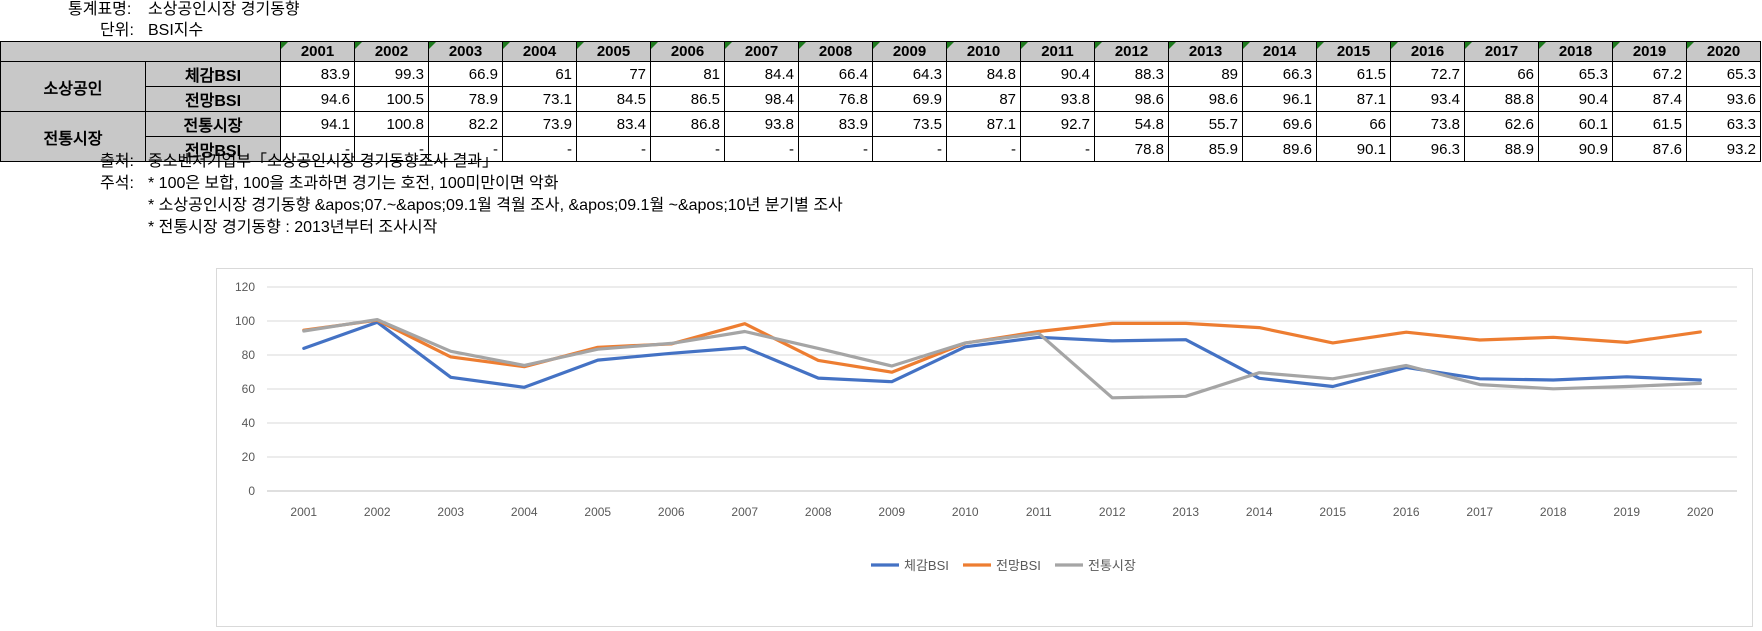 Image resolution: width=1762 pixels, height=631 pixels. Describe the element at coordinates (909, 51) in the screenshot. I see `year-header-2009: 2009` at that location.